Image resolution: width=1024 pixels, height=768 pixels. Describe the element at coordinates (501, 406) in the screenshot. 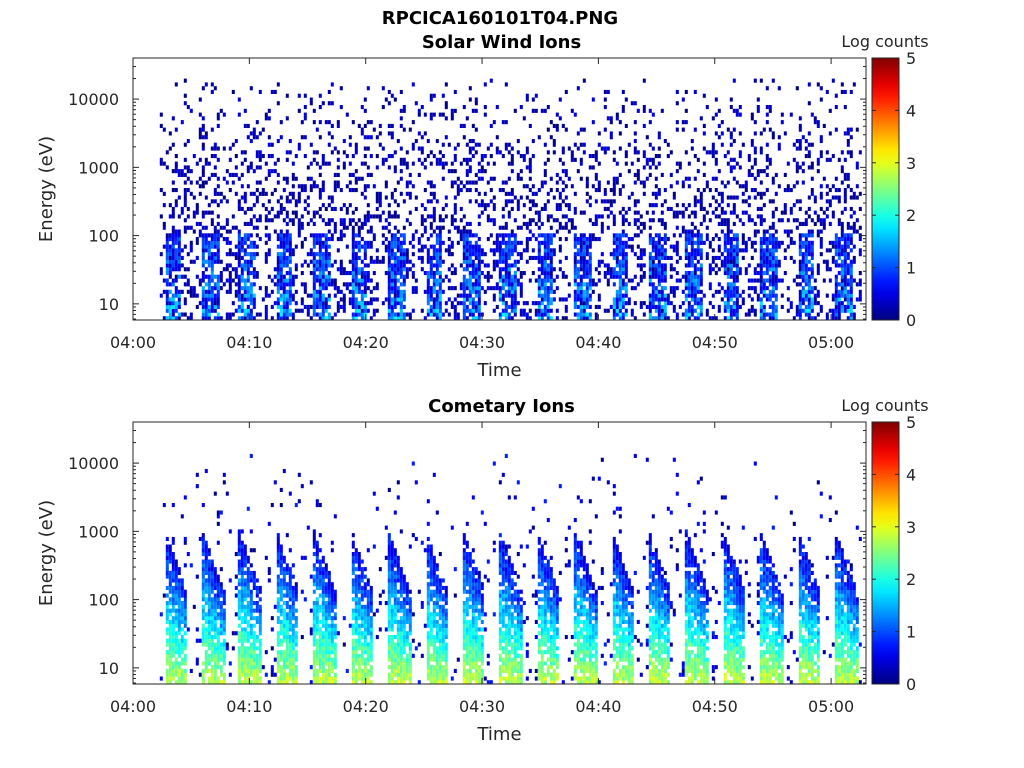

I see `panel-title: Cometary Ions` at that location.